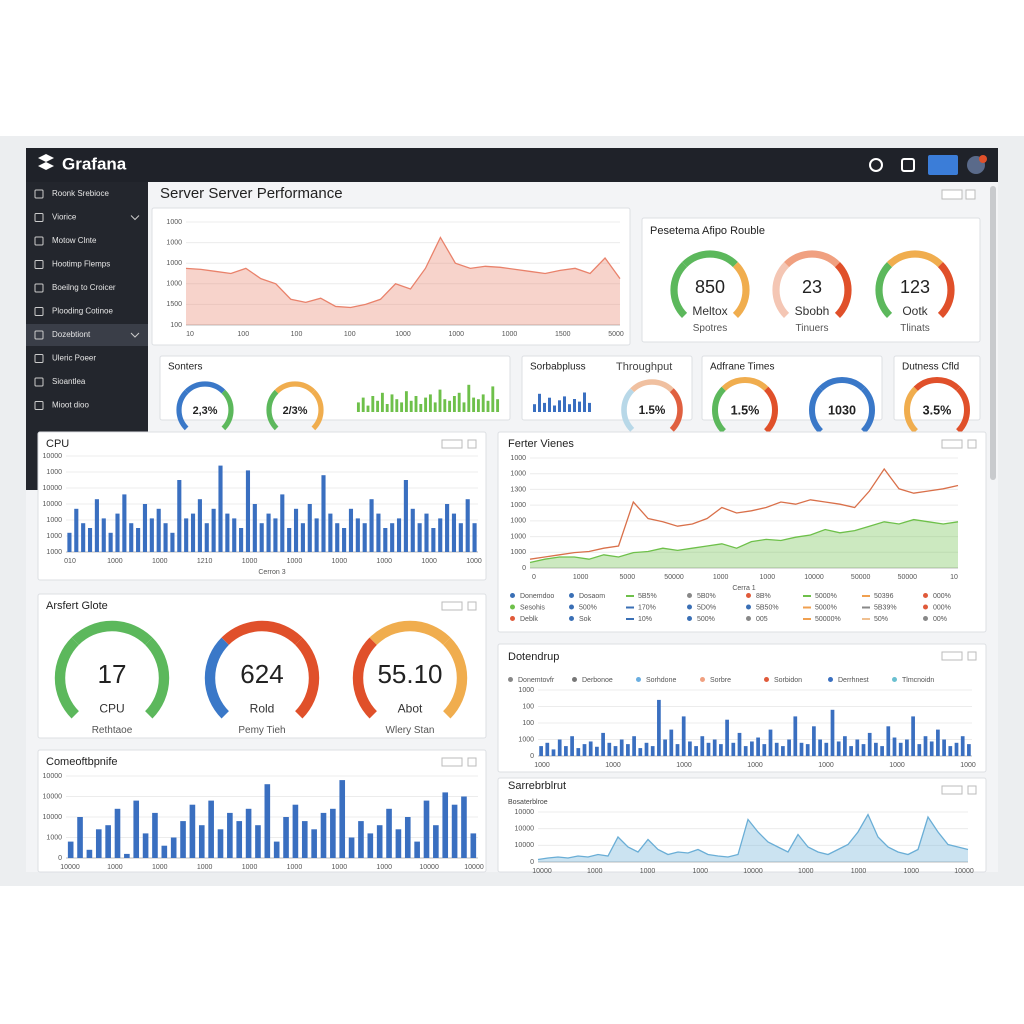 Image resolution: width=1024 pixels, height=1024 pixels. I want to click on legend-label: 50000%, so click(828, 619).